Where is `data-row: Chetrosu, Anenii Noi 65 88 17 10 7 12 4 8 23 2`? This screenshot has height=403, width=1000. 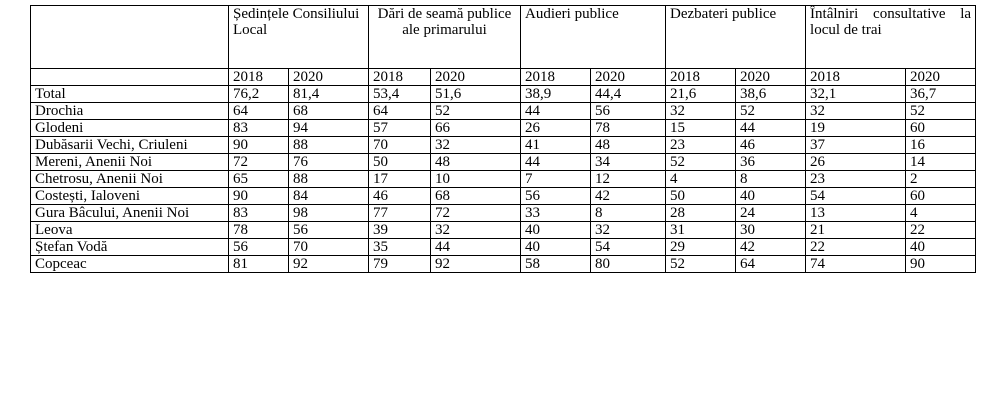 data-row: Chetrosu, Anenii Noi 65 88 17 10 7 12 4 8 23 2 is located at coordinates (503, 179).